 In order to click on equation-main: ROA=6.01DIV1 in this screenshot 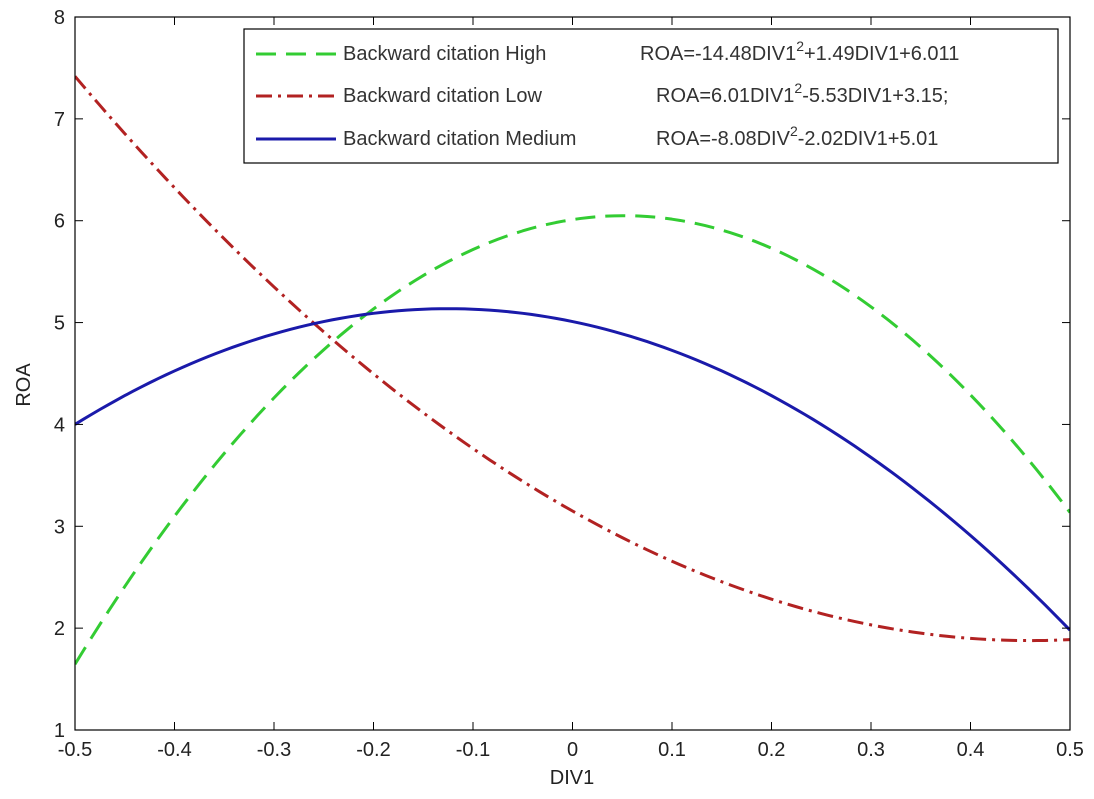, I will do `click(725, 96)`.